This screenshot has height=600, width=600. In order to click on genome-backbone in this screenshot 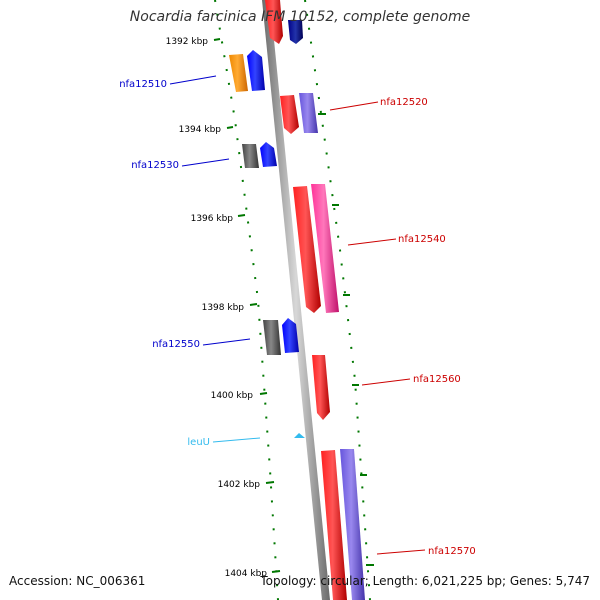, I will do `click(296, 300)`.